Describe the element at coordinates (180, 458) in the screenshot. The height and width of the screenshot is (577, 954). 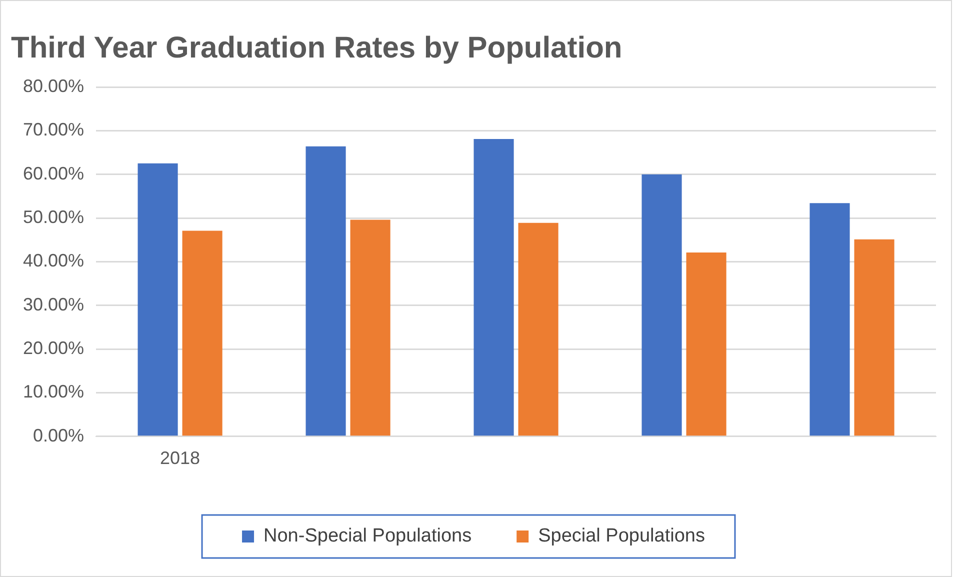
I see `x-tick-label: 2018` at that location.